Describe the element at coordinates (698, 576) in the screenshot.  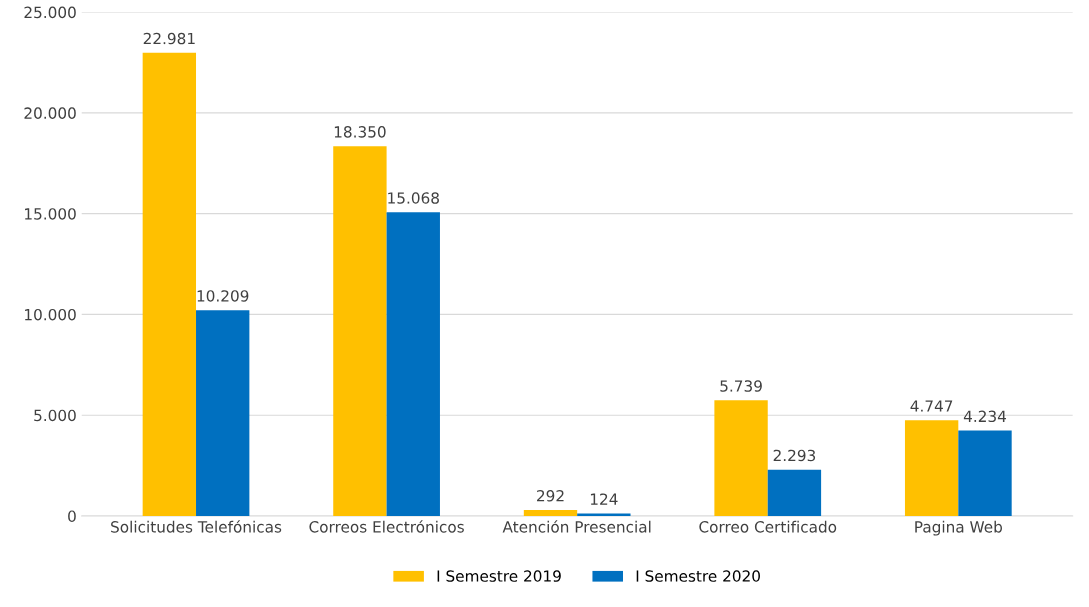
I see `legend-label: I Semestre 2020` at that location.